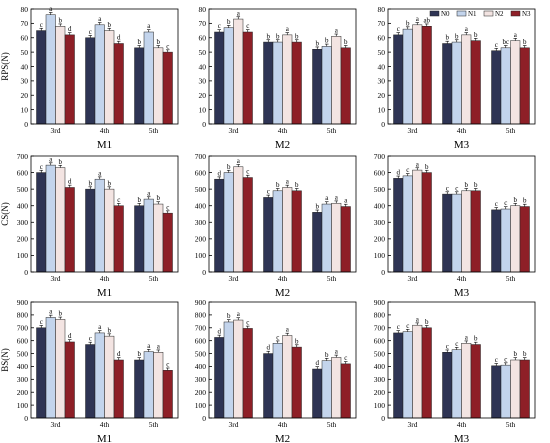  I want to click on y-tick-label: 70, so click(382, 23).